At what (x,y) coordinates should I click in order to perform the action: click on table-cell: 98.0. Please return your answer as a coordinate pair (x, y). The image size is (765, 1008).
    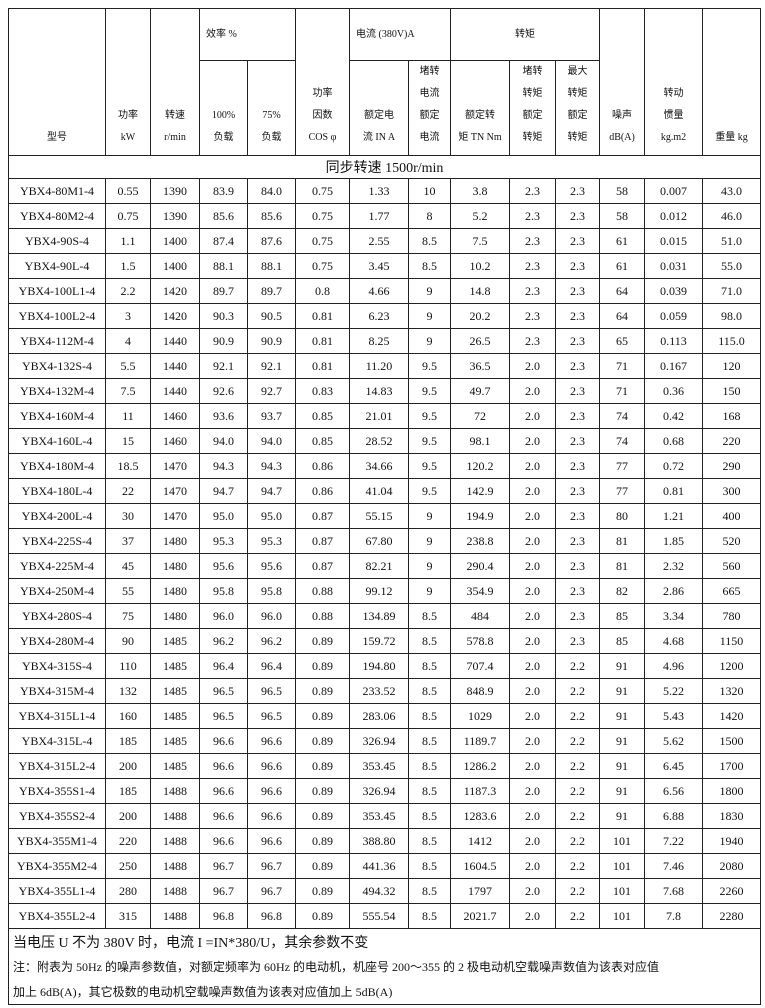
    Looking at the image, I should click on (732, 316).